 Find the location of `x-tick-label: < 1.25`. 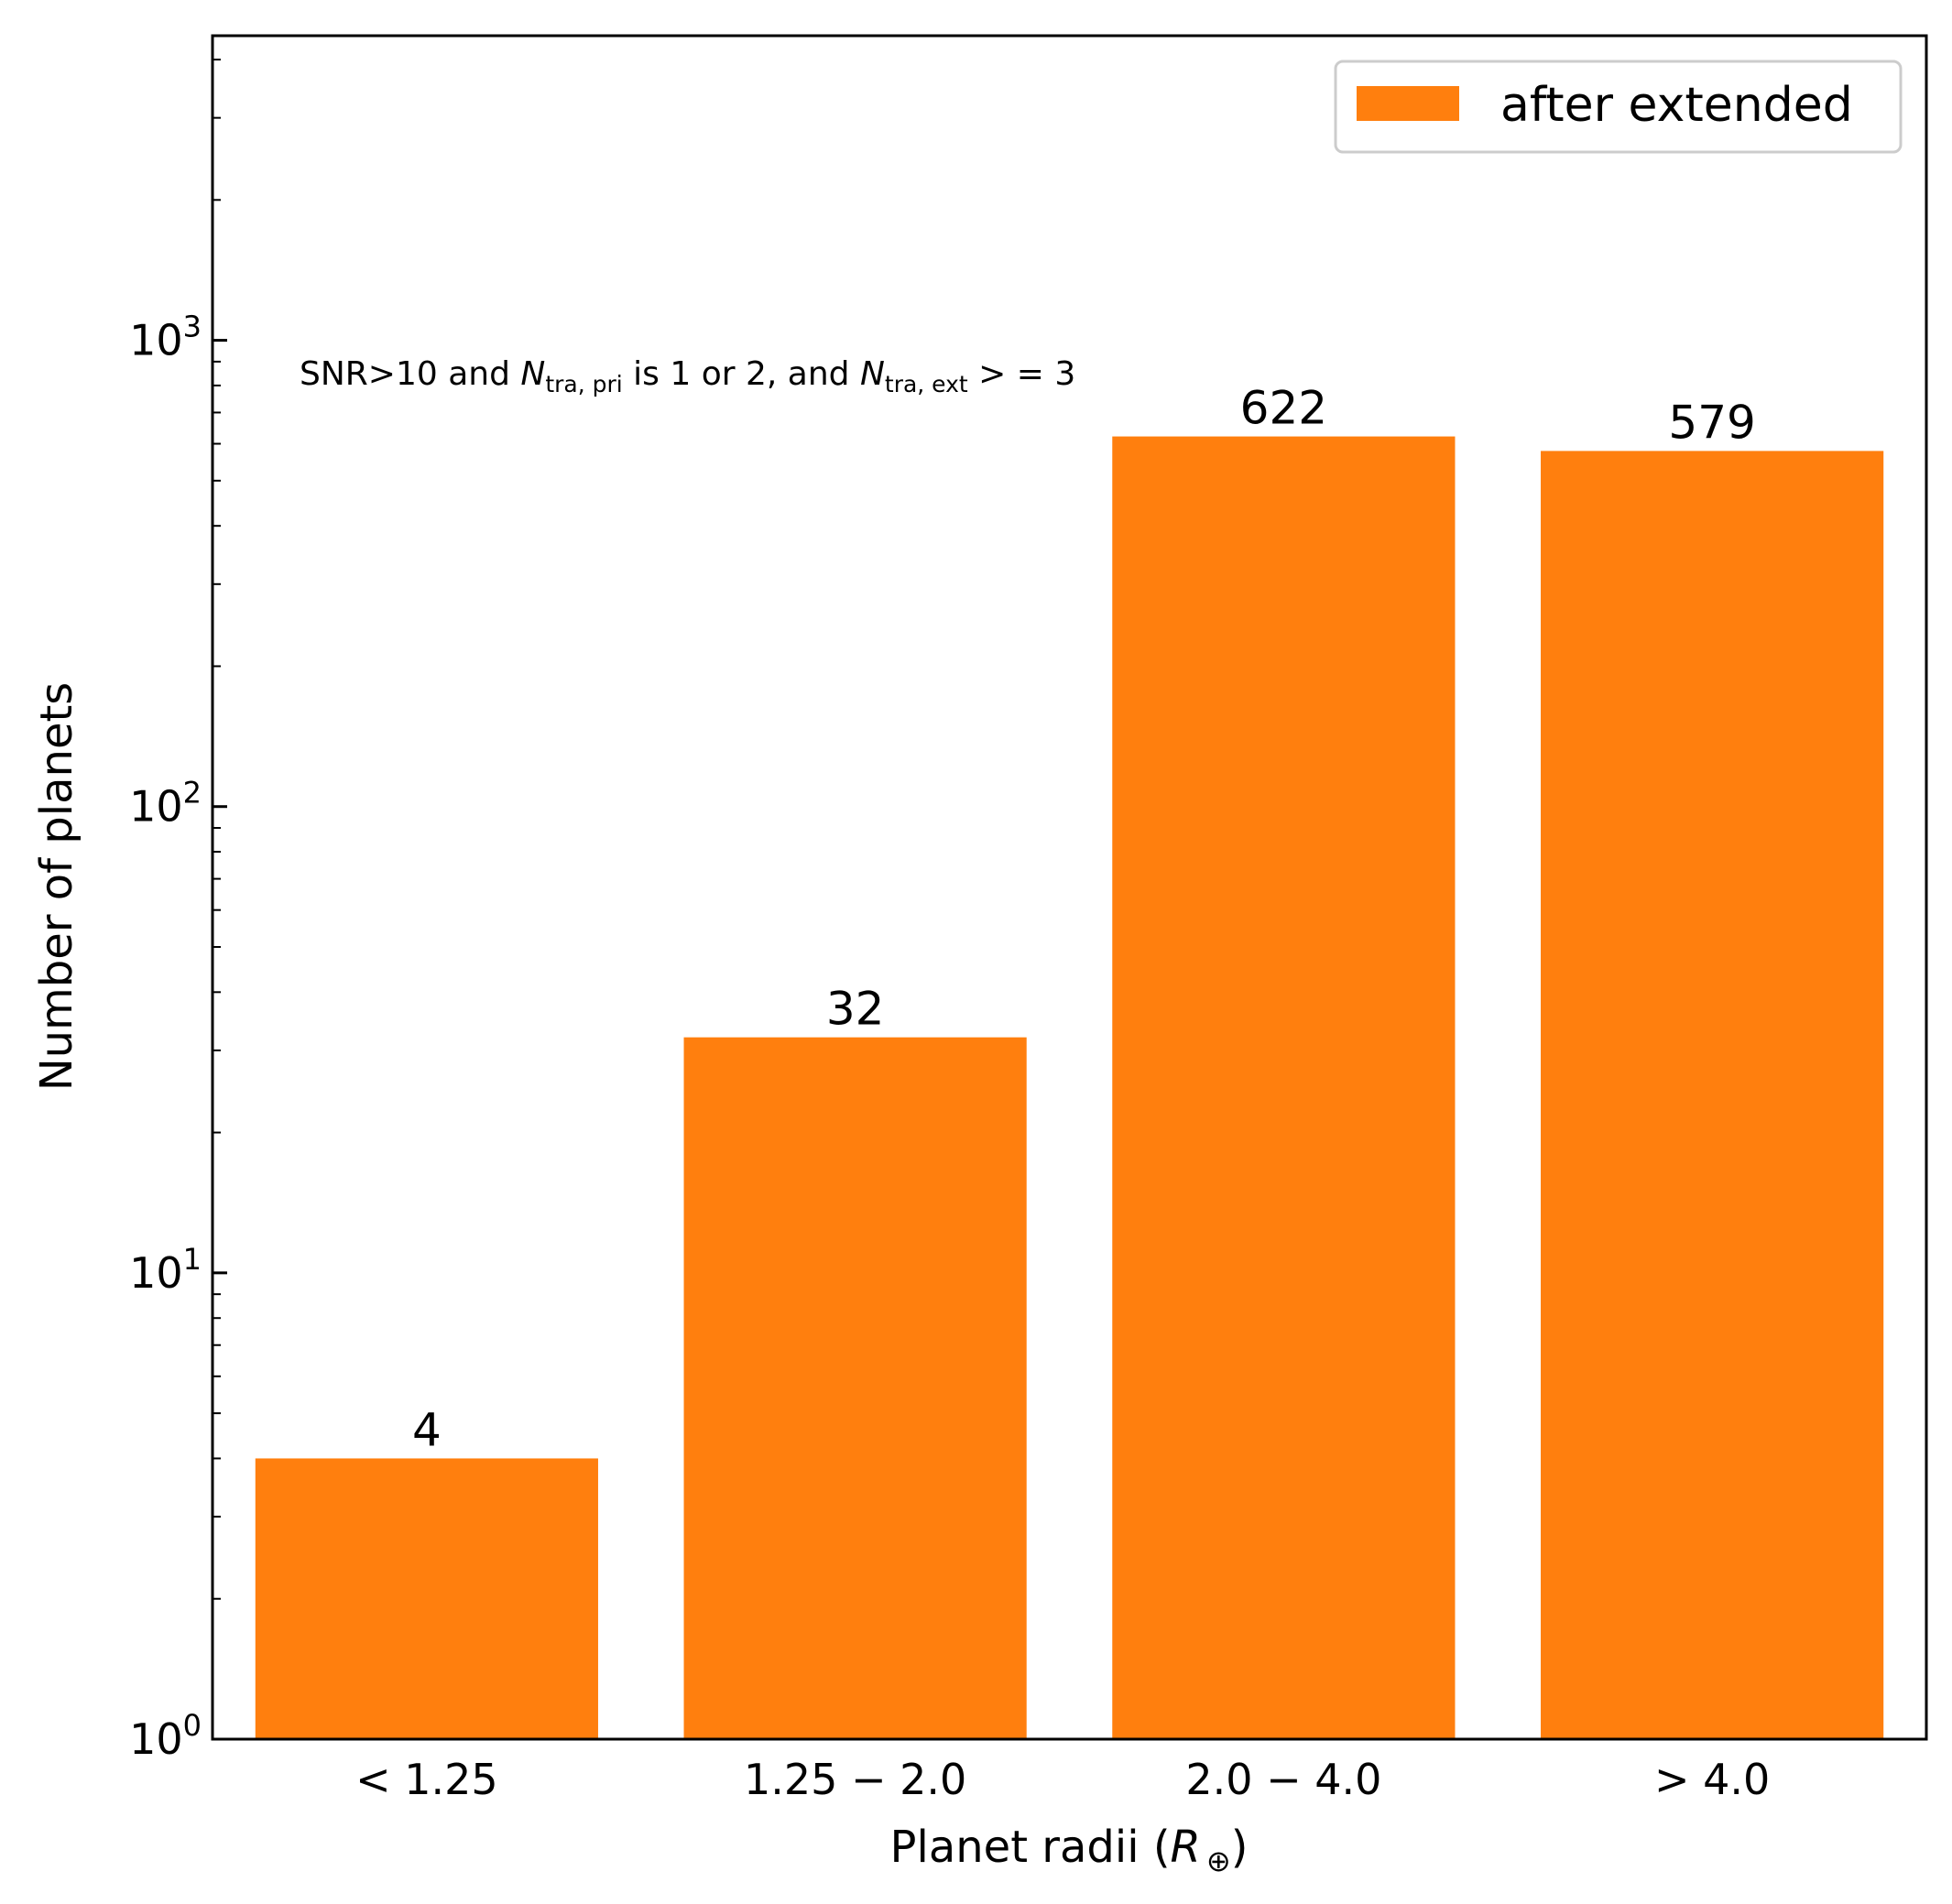

x-tick-label: < 1.25 is located at coordinates (426, 1779).